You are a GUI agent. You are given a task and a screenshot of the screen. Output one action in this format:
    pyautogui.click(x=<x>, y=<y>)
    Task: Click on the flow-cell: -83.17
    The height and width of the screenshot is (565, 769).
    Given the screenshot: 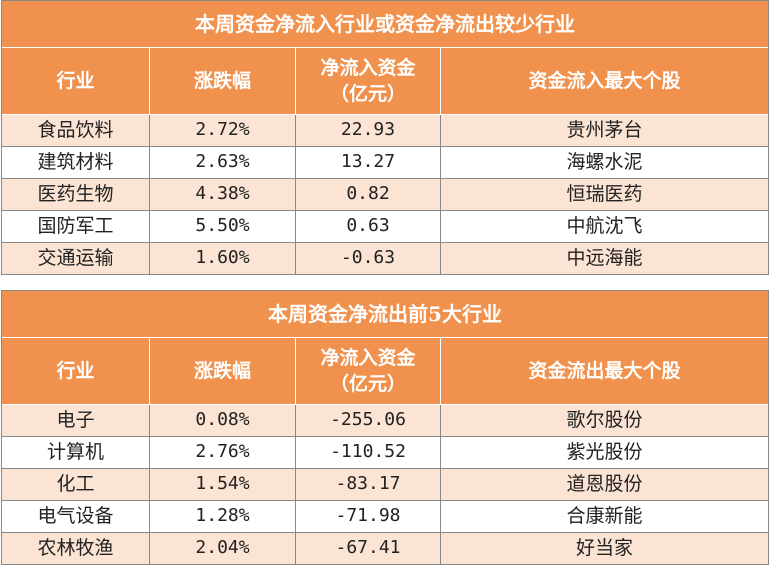 What is the action you would take?
    pyautogui.click(x=368, y=484)
    